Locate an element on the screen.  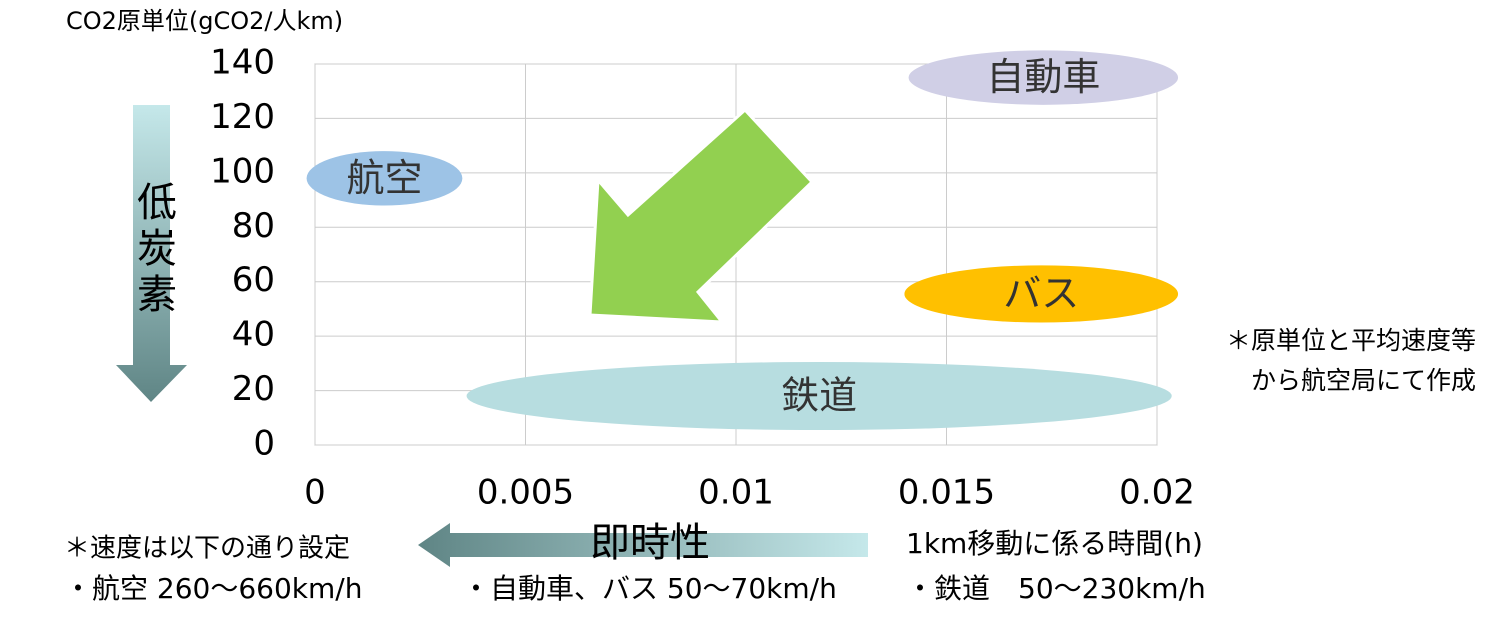
y-tick-label: 140 is located at coordinates (242, 63).